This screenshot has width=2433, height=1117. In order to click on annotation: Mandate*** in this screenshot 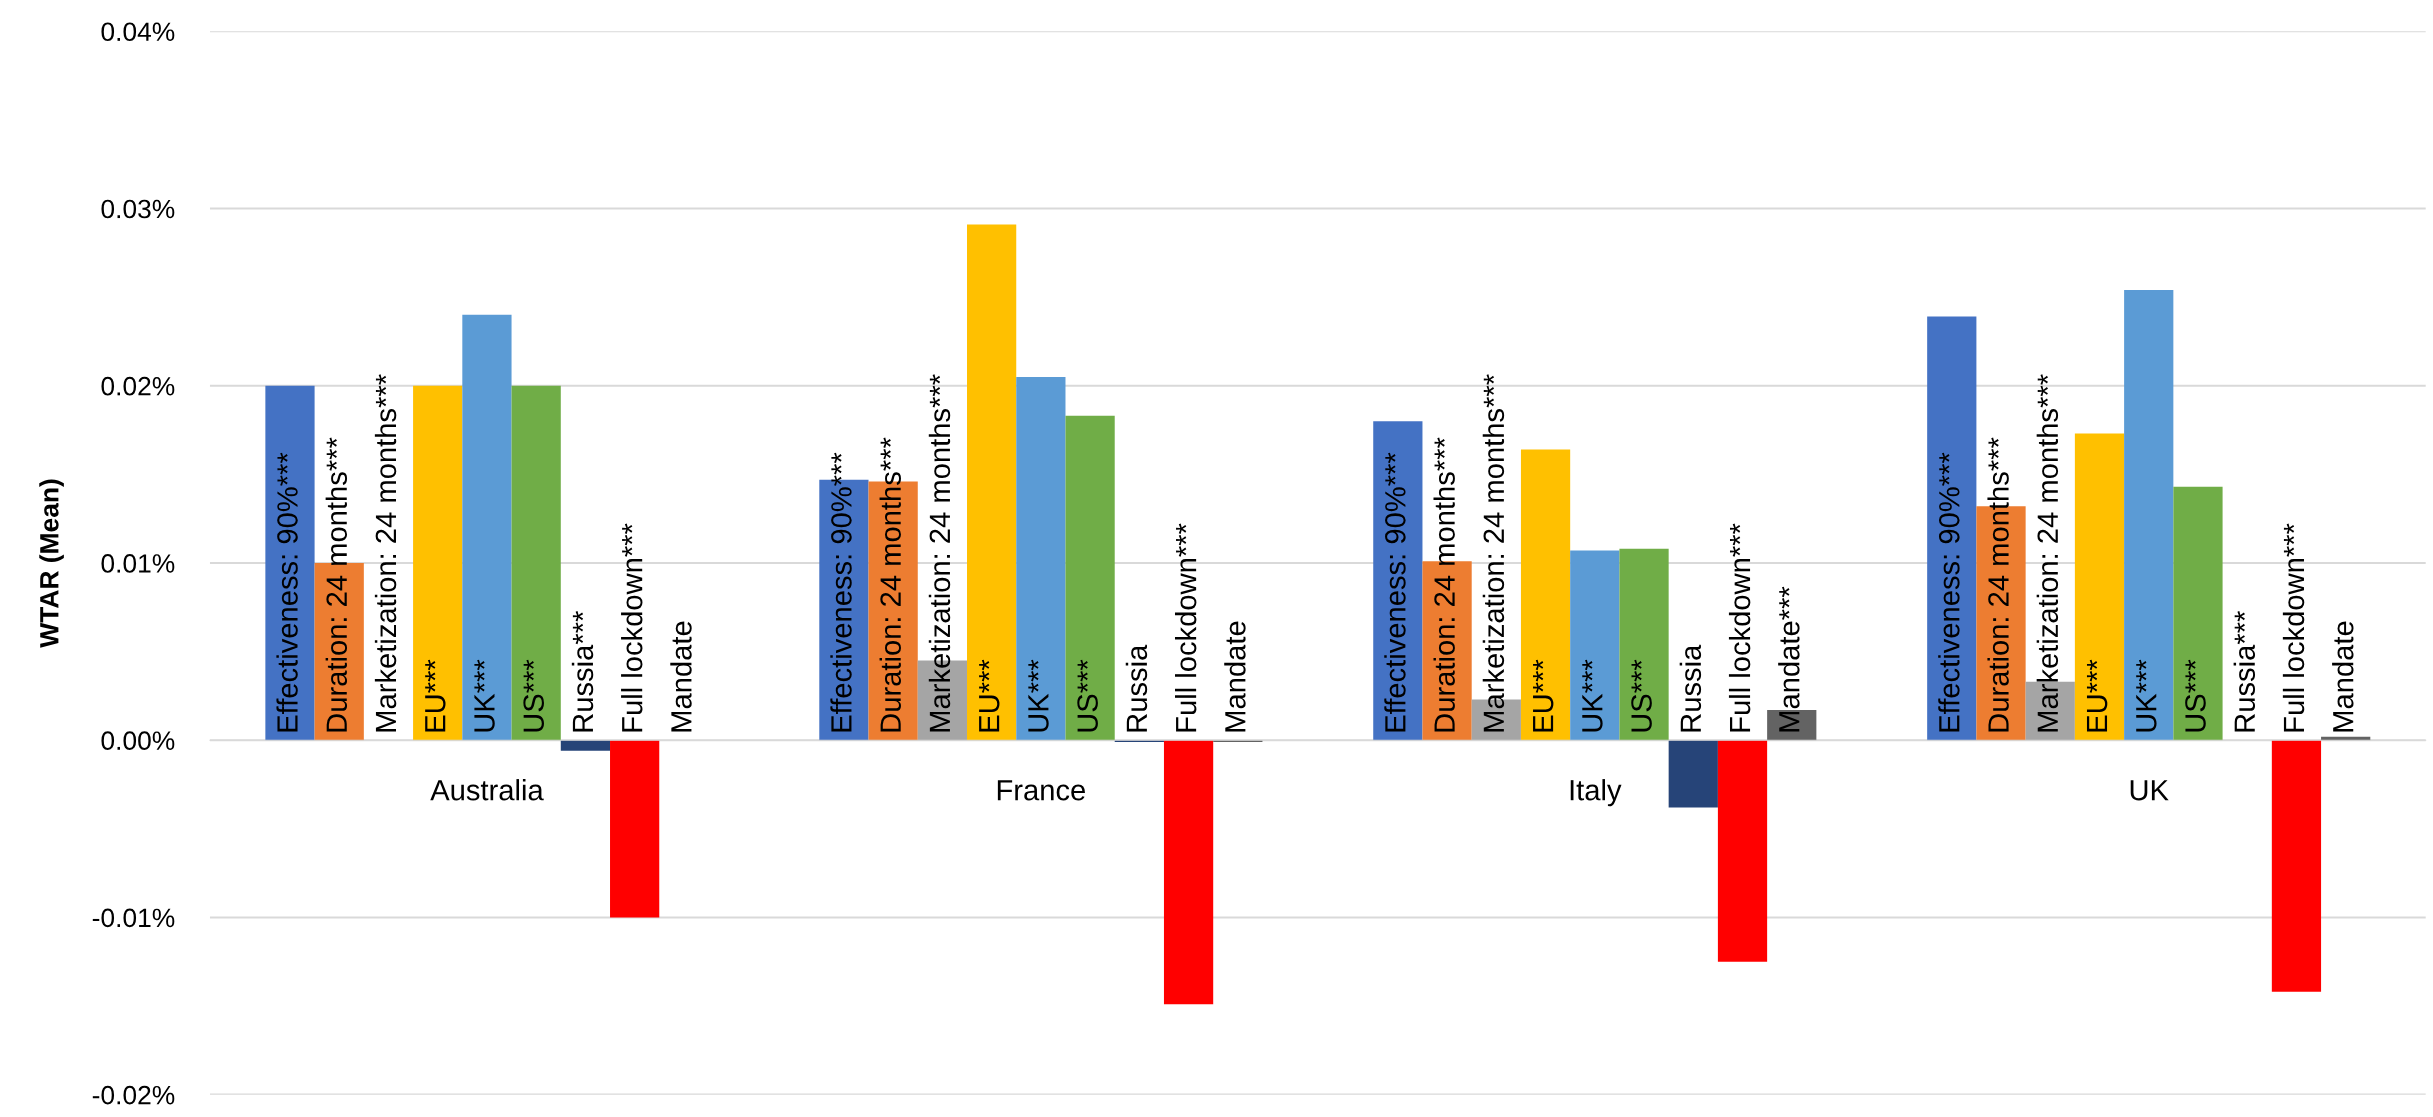, I will do `click(1789, 659)`.